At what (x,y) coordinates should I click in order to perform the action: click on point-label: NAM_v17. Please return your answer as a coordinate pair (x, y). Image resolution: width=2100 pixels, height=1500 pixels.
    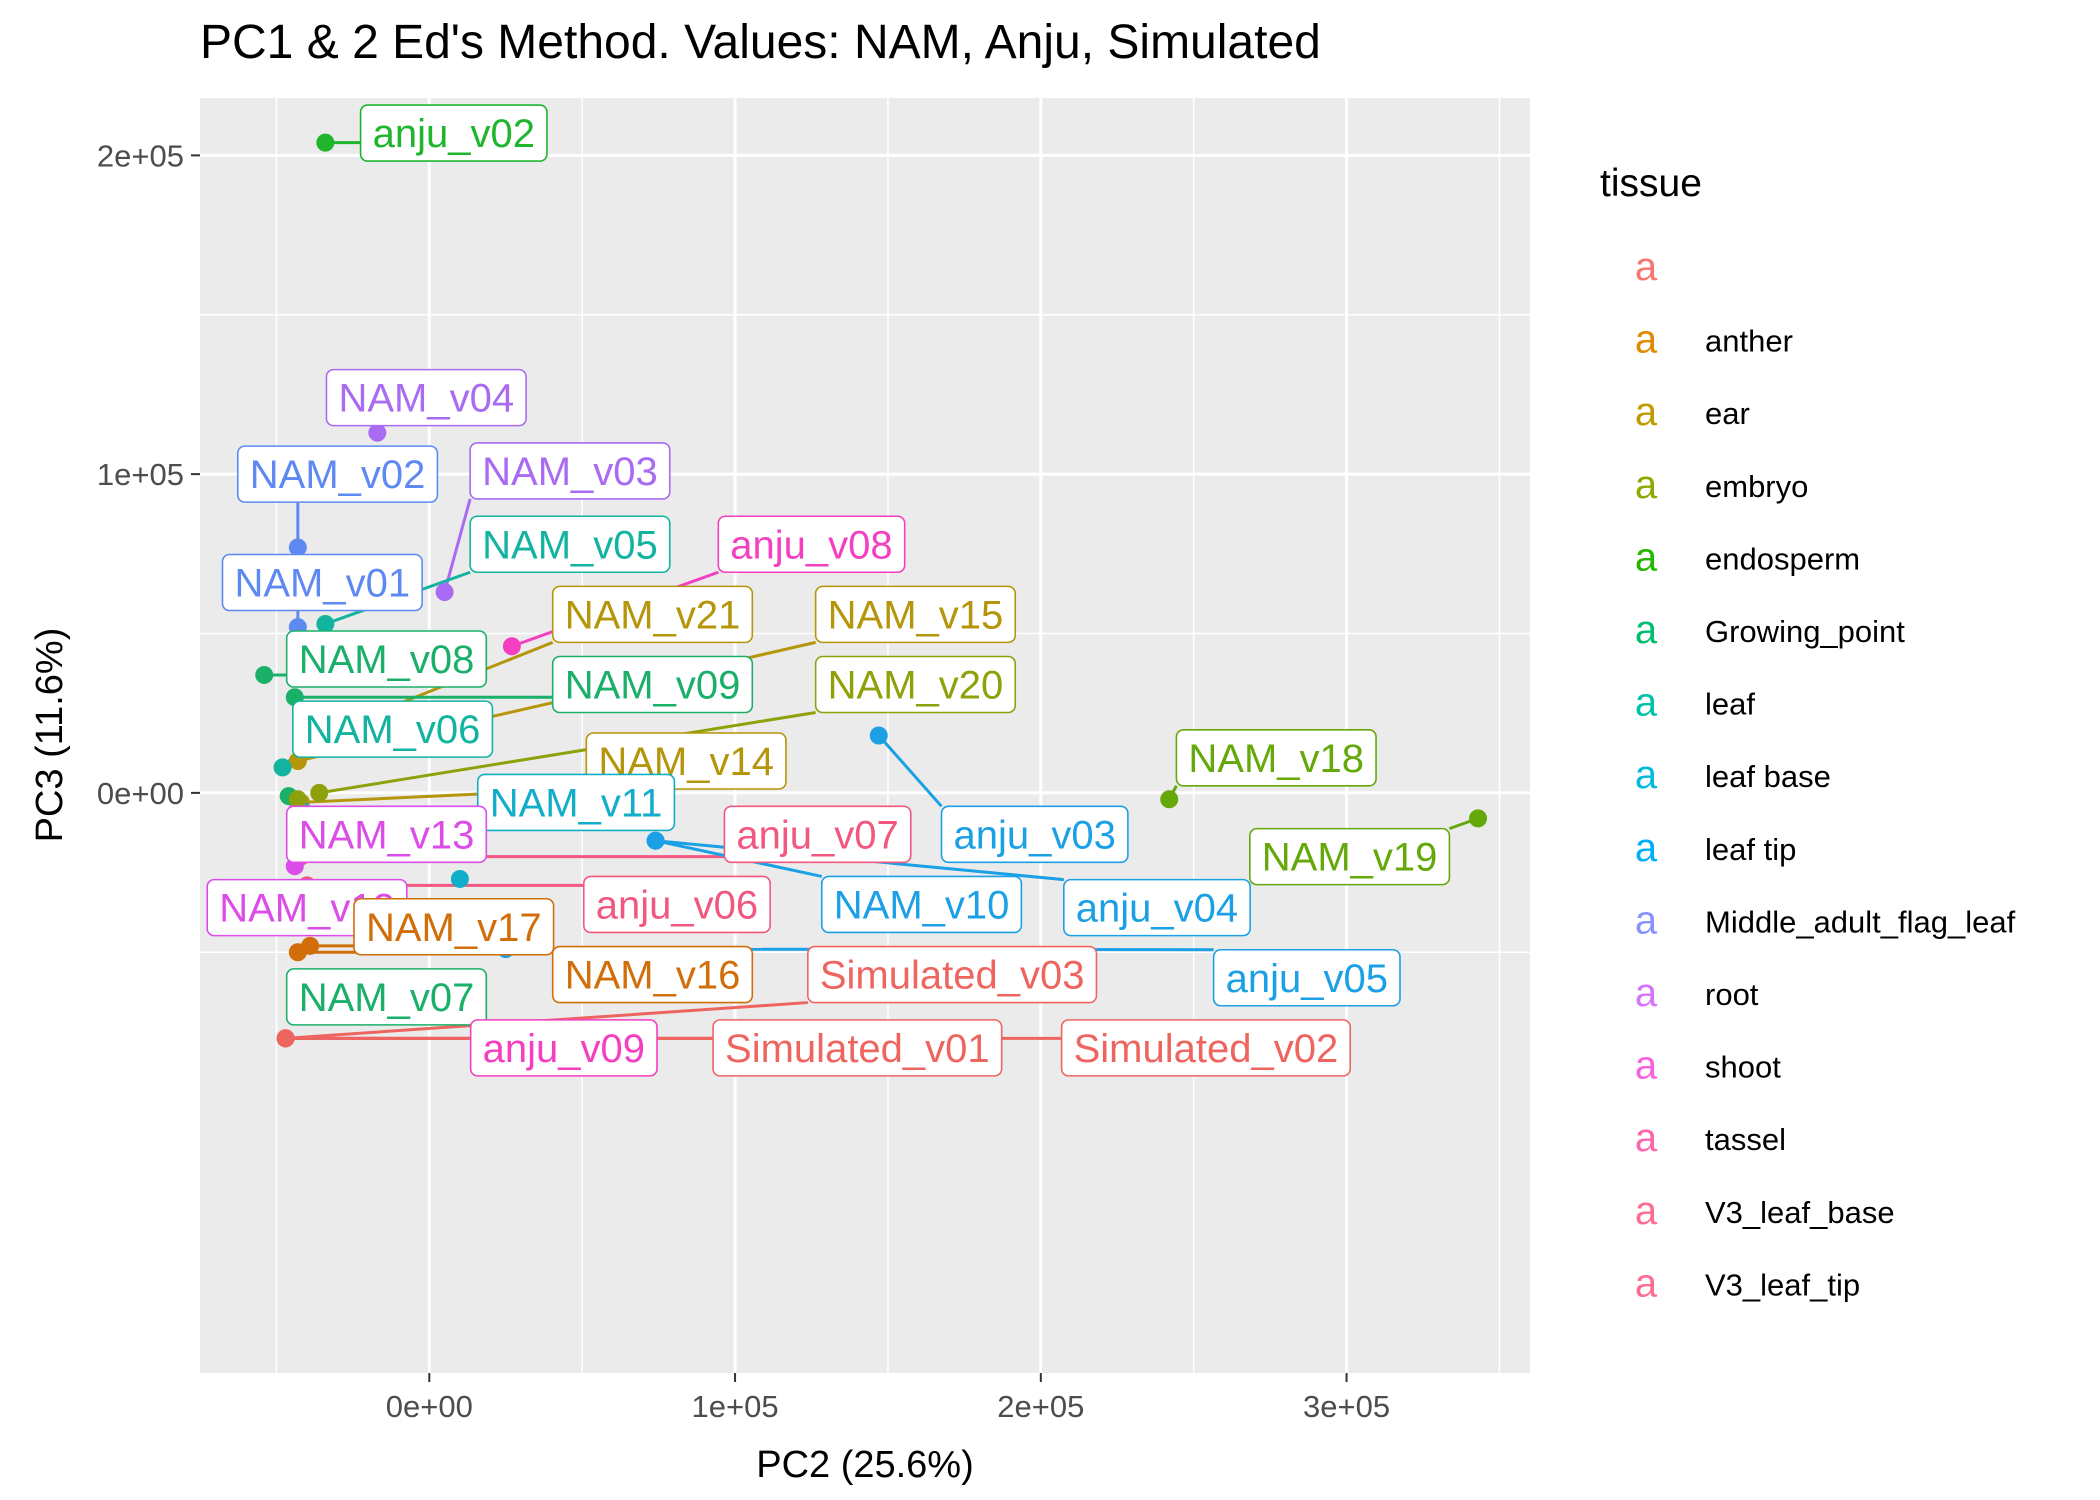
    Looking at the image, I should click on (454, 926).